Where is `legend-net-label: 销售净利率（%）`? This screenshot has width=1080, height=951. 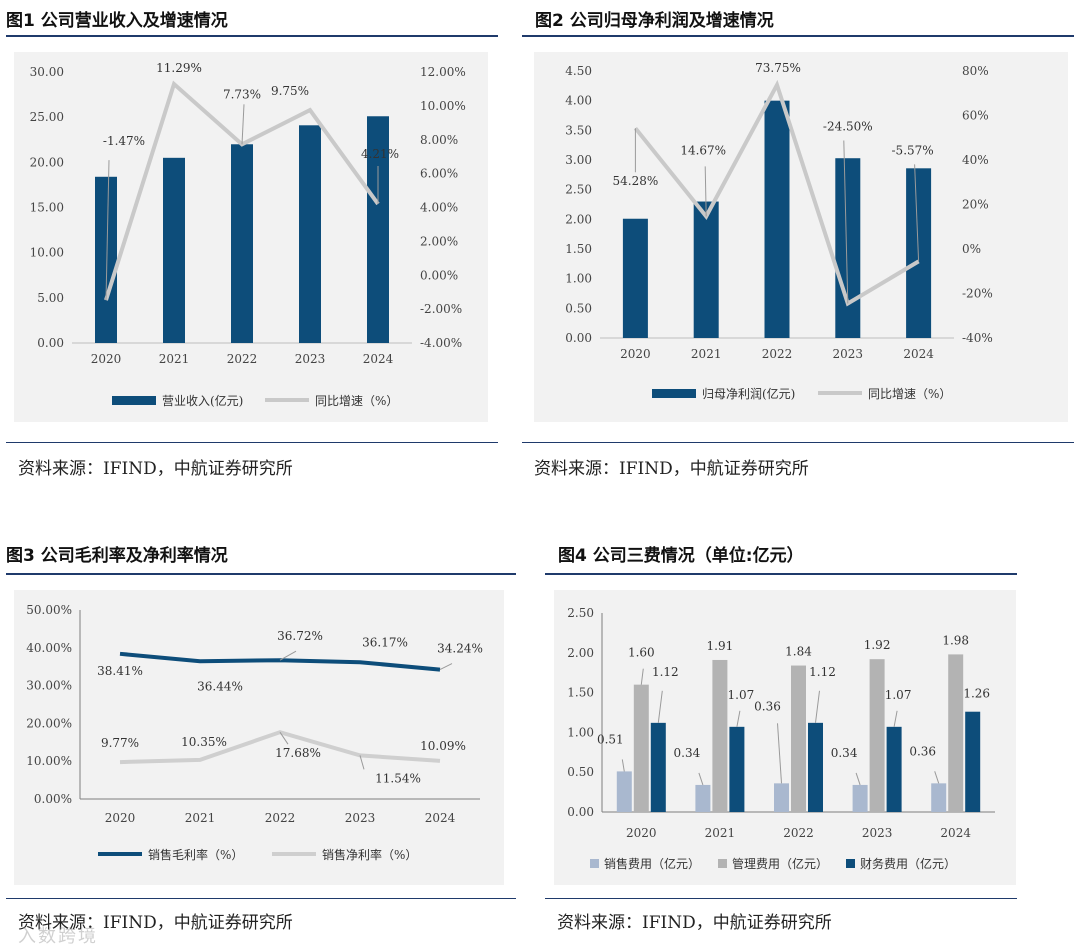
legend-net-label: 销售净利率（%） is located at coordinates (369, 854).